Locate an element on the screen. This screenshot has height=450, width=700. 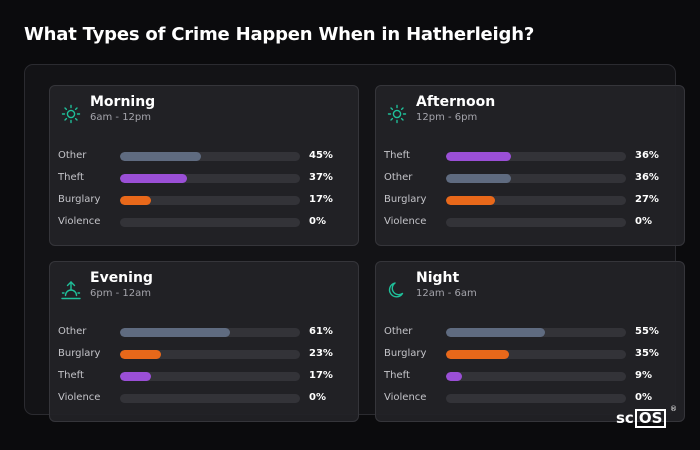
bar-row-theft: Theft 17% is located at coordinates (205, 376).